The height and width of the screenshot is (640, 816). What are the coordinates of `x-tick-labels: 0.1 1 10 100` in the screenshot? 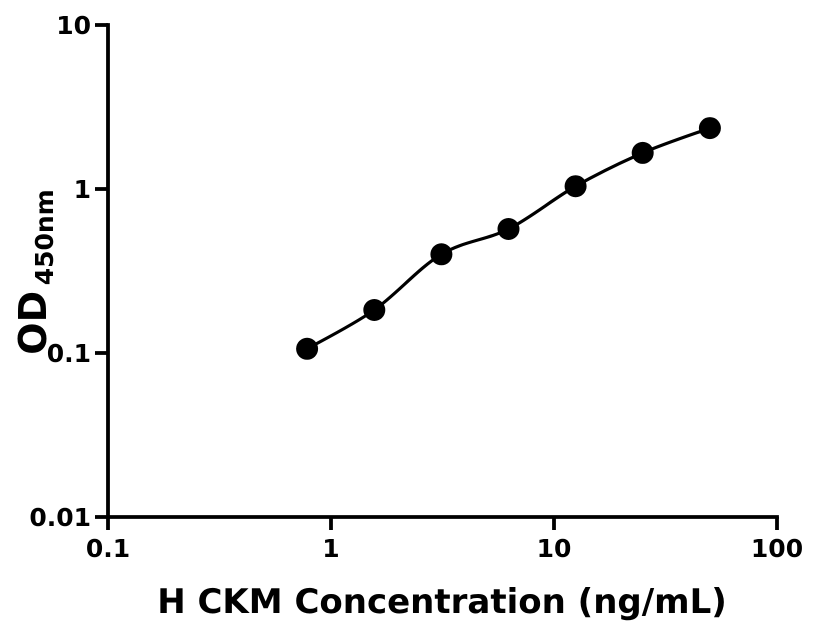 It's located at (444, 548).